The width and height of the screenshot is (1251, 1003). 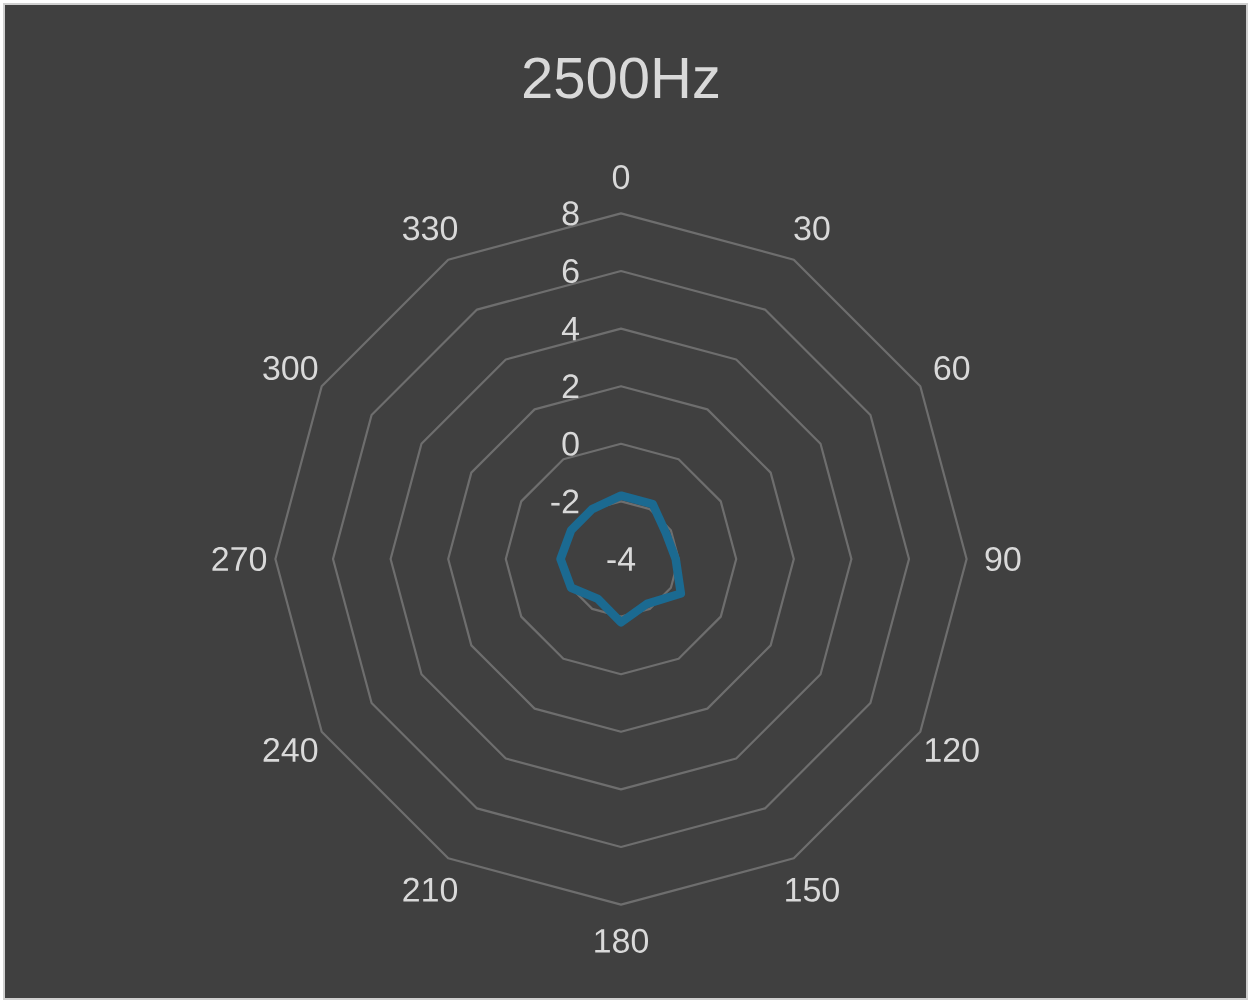 I want to click on y-tick-label: -2, so click(x=565, y=501).